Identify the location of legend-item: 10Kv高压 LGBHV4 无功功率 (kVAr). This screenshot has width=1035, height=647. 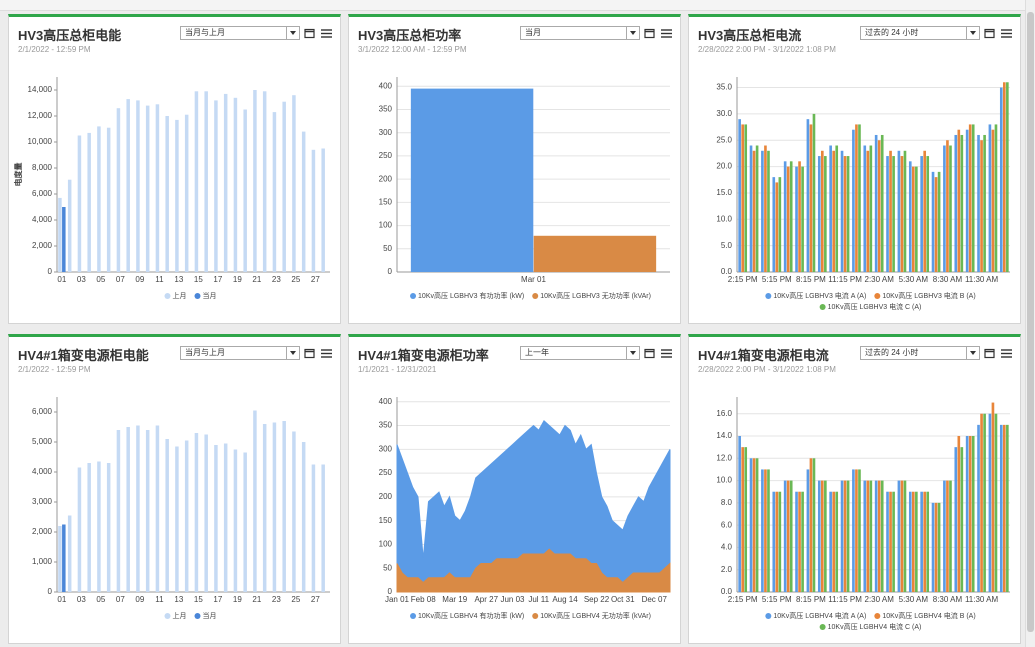
(591, 615).